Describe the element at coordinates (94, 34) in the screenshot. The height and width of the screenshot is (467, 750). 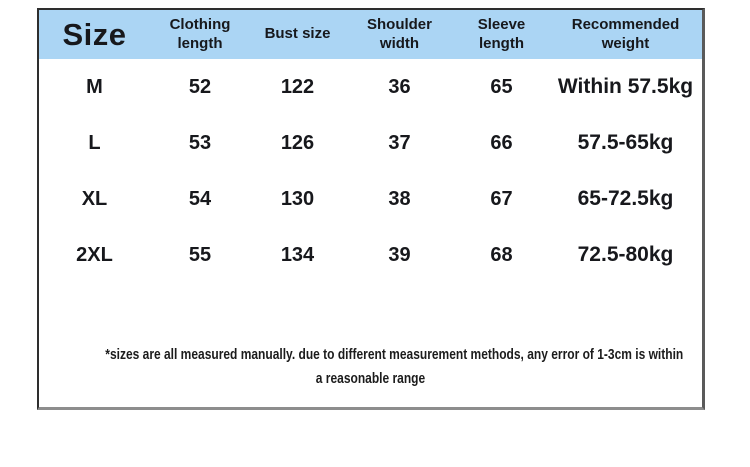
I see `header-size: Size` at that location.